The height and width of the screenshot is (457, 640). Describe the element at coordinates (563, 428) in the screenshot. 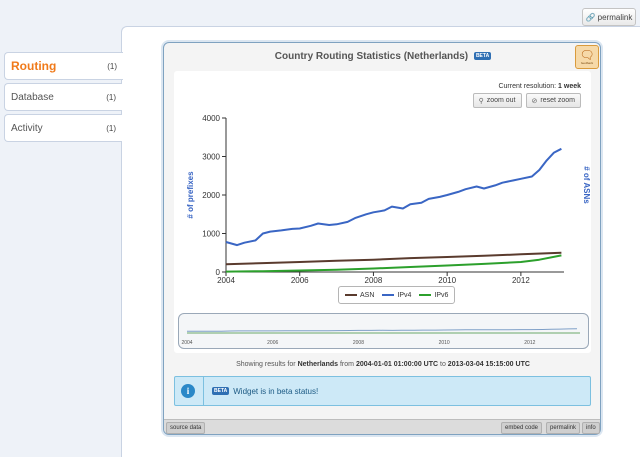

I see `permalink-footer-button: permalink` at that location.